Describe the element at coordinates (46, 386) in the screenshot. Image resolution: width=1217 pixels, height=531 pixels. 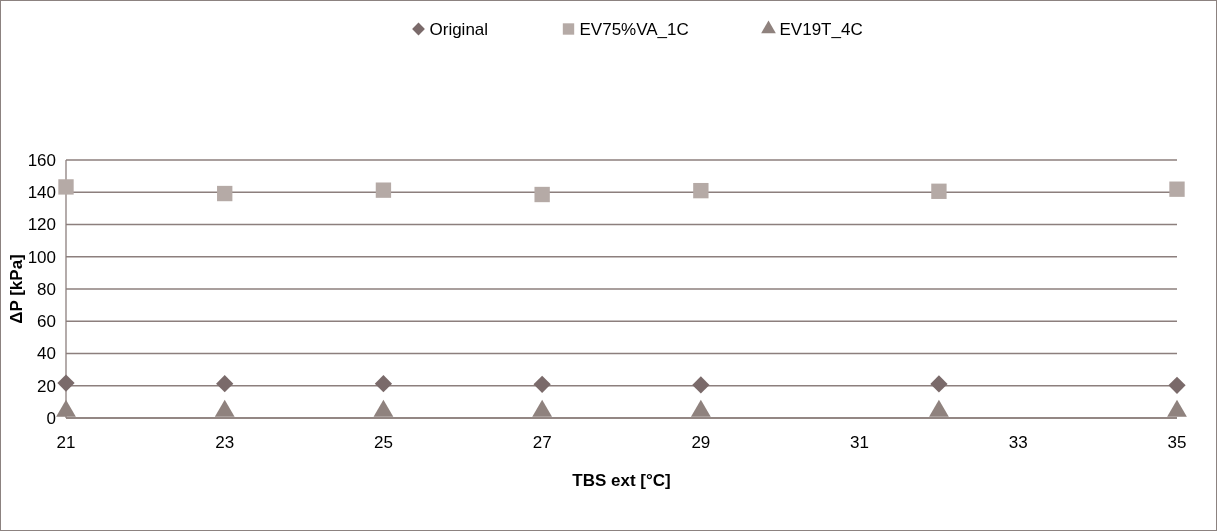
I see `y-tick-label: 20` at that location.